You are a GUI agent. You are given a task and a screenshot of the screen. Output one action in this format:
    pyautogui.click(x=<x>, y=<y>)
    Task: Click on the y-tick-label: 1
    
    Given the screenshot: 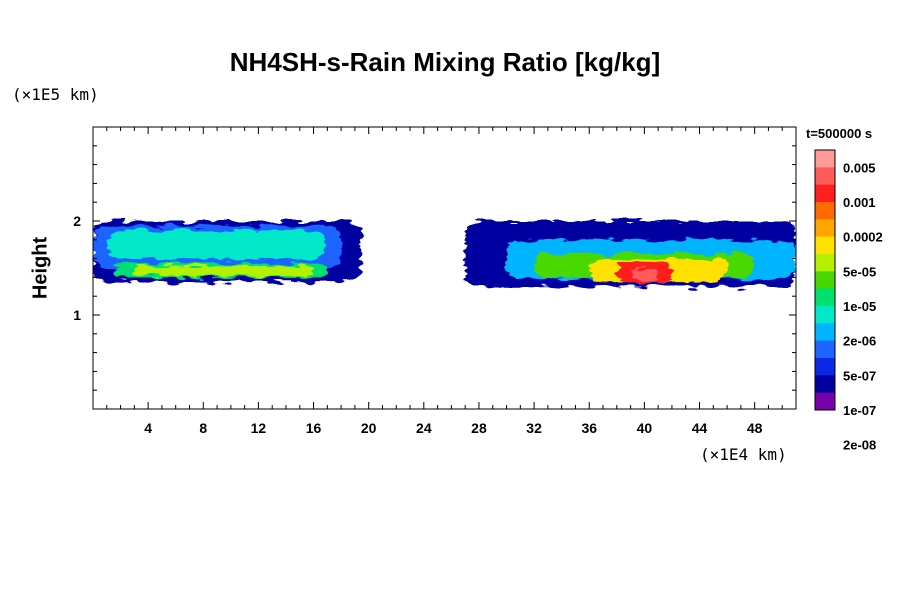 What is the action you would take?
    pyautogui.click(x=77, y=315)
    